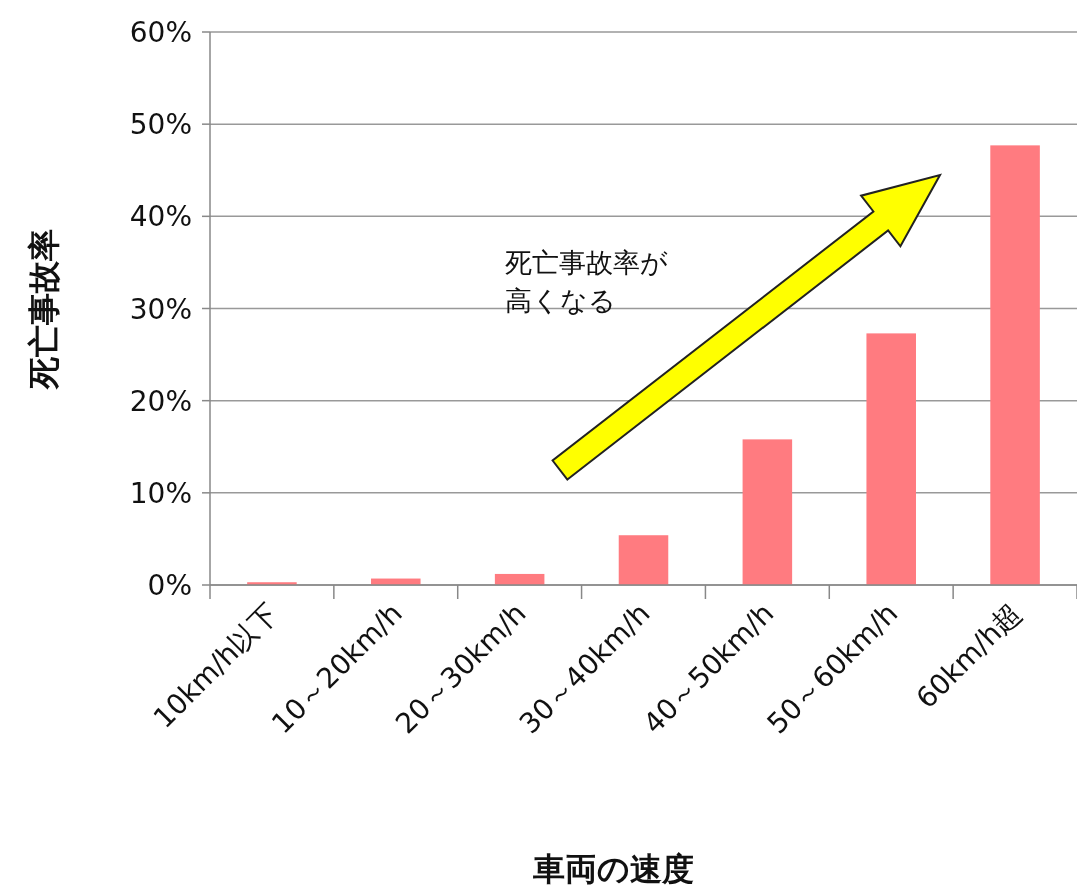 The width and height of the screenshot is (1077, 894). What do you see at coordinates (560, 300) in the screenshot?
I see `annotation: 高くなる` at bounding box center [560, 300].